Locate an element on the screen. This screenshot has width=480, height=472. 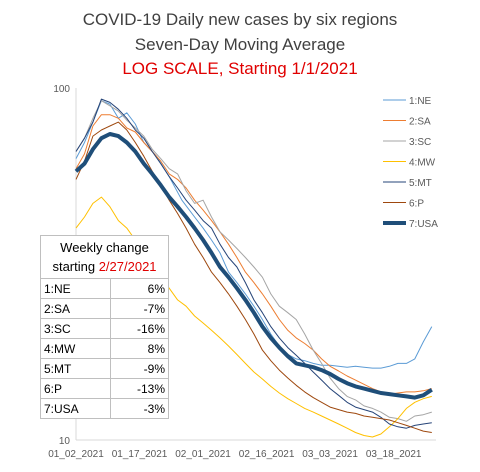
table-region-cell: 3:SC is located at coordinates (75, 328).